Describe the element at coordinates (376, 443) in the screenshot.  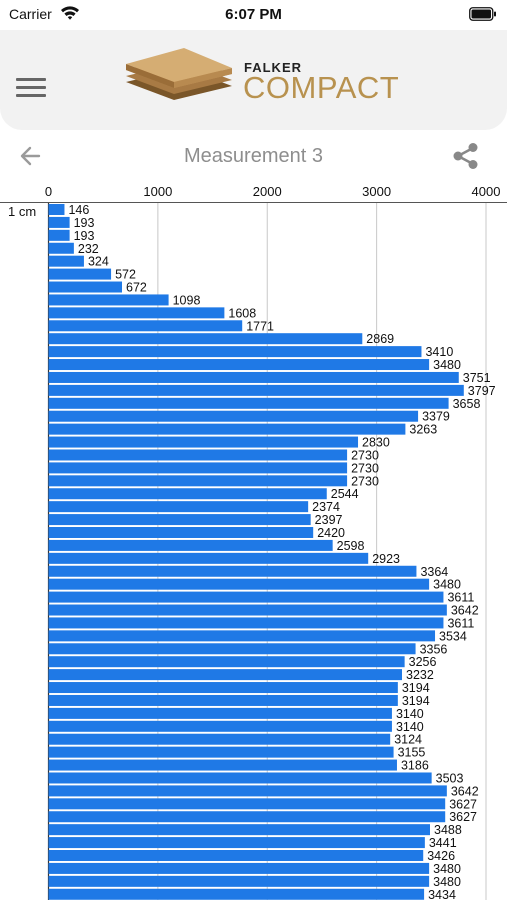
I see `bar-value-label: 2830` at that location.